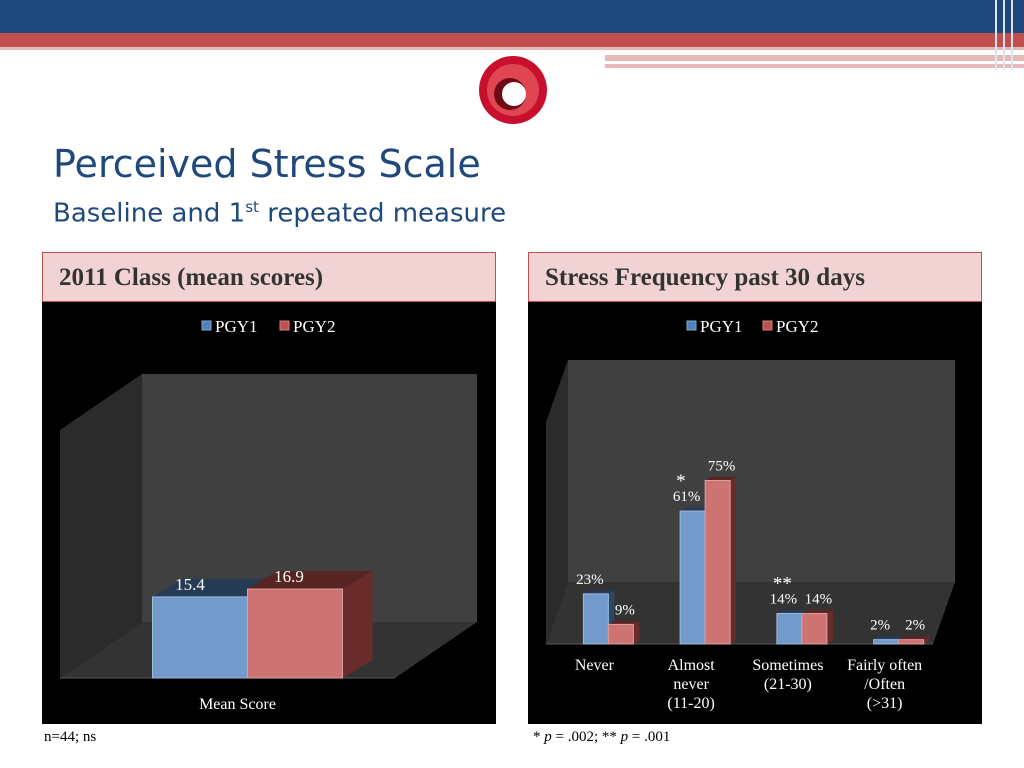  I want to click on pink-stripe-right, so click(814, 58).